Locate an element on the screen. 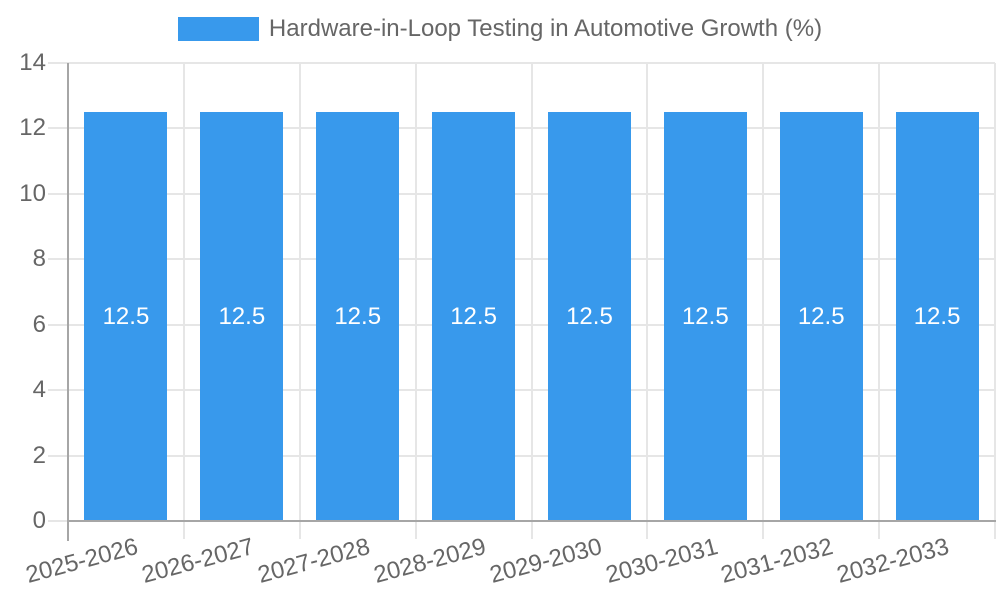  y-axis-line is located at coordinates (68, 302).